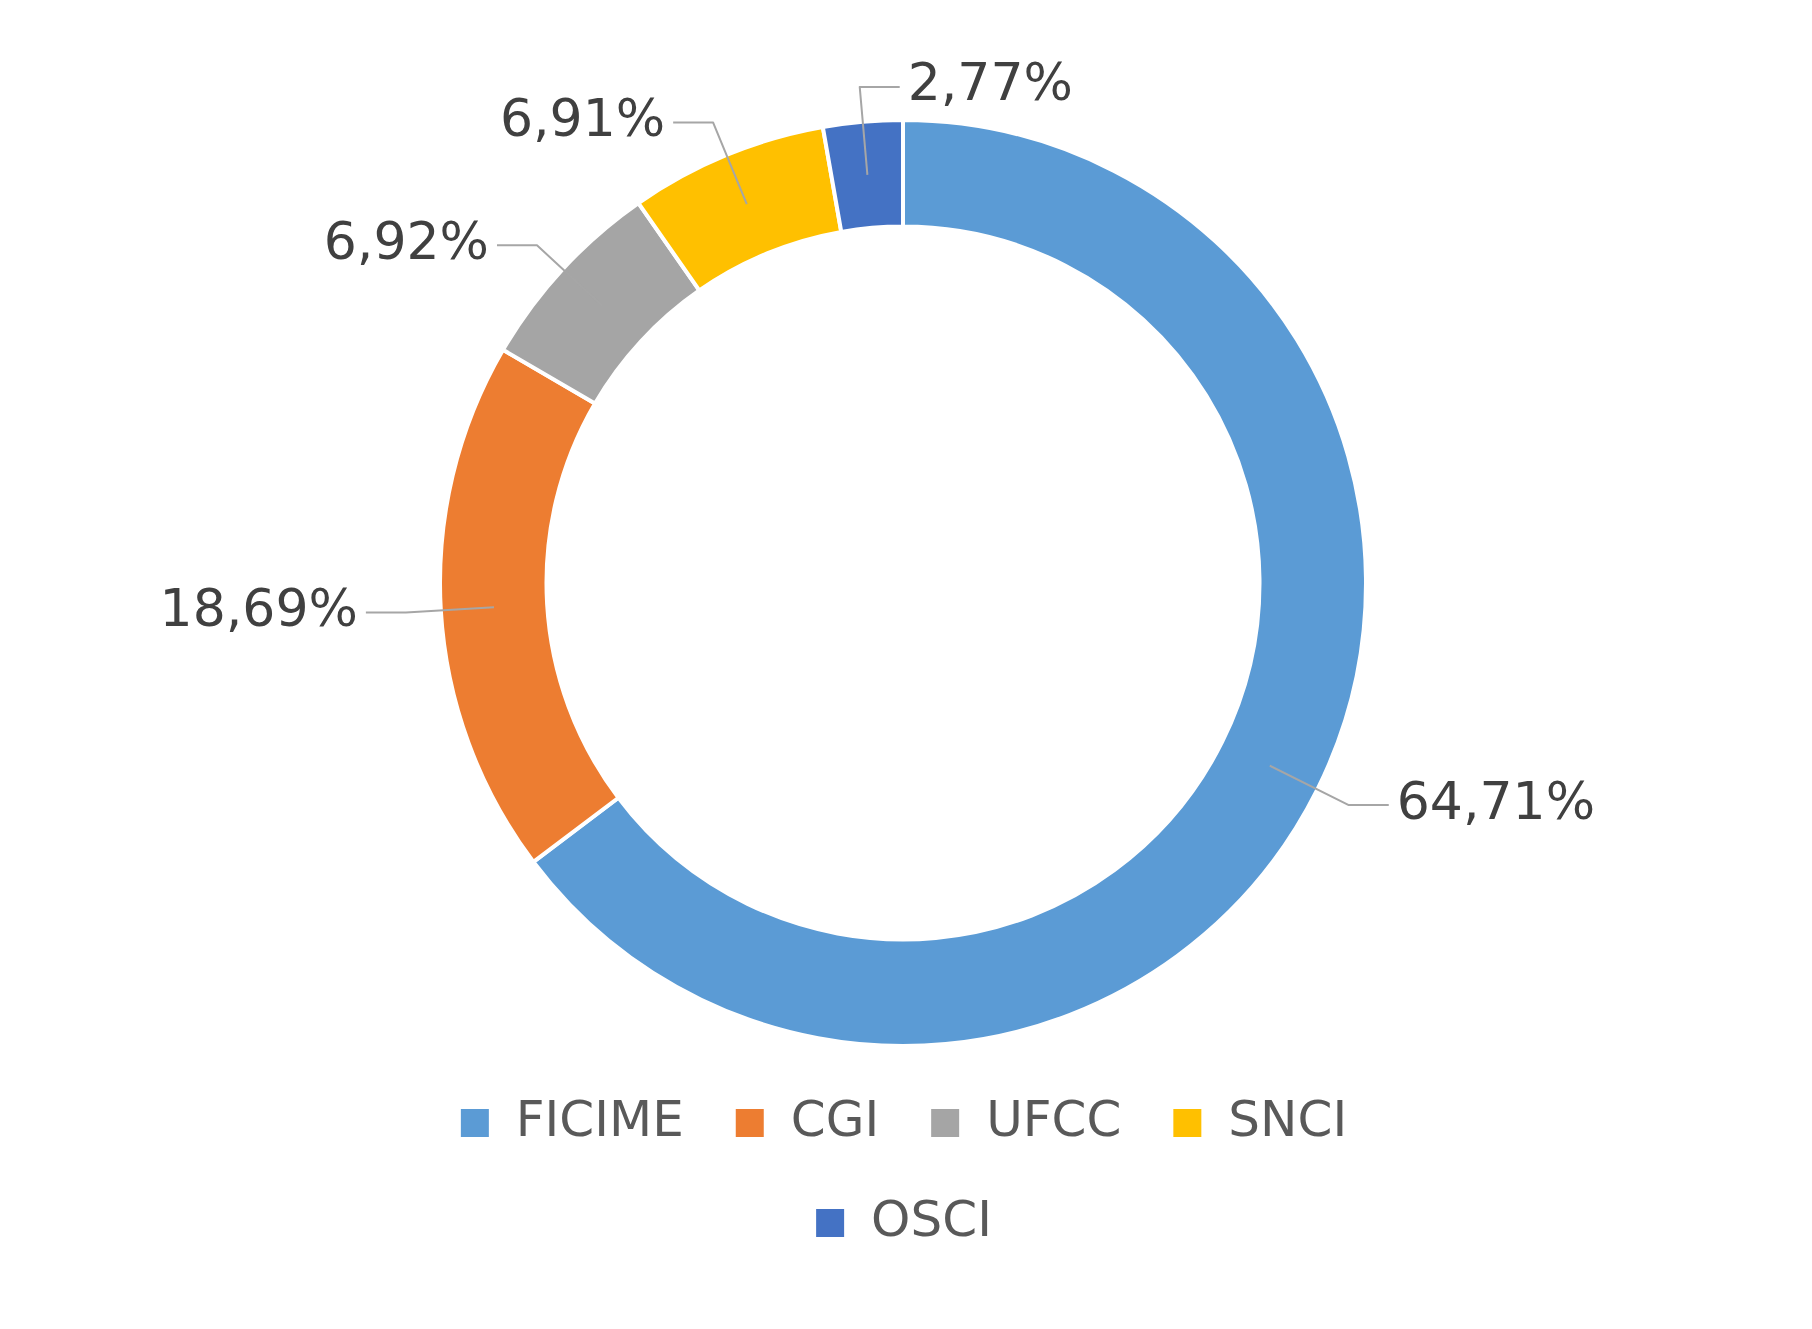 The image size is (1812, 1329). What do you see at coordinates (258, 608) in the screenshot?
I see `data-label: 18,69%` at bounding box center [258, 608].